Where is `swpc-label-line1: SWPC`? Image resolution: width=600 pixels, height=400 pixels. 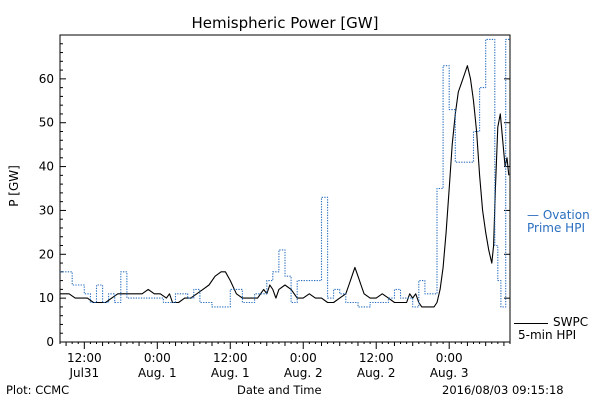 swpc-label-line1: SWPC is located at coordinates (570, 322).